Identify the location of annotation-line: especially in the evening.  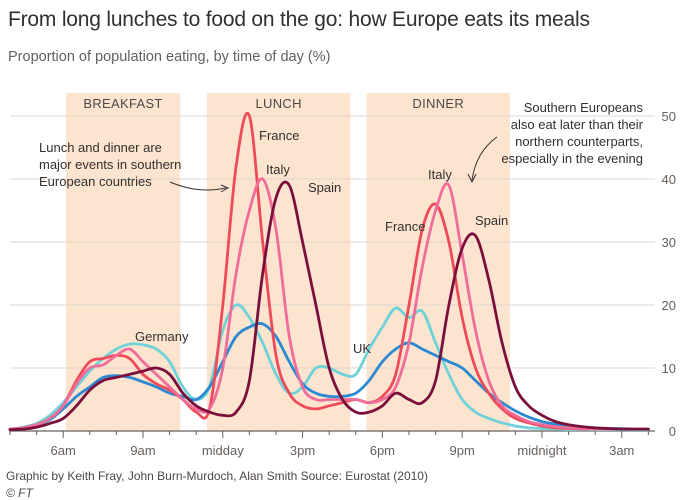
(572, 158).